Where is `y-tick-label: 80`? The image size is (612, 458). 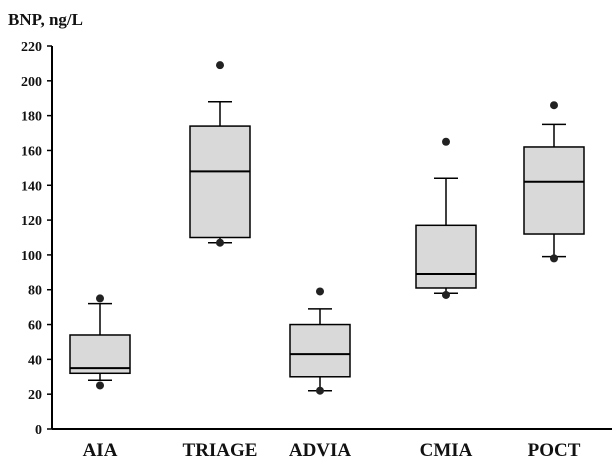
y-tick-label: 80 is located at coordinates (35, 291).